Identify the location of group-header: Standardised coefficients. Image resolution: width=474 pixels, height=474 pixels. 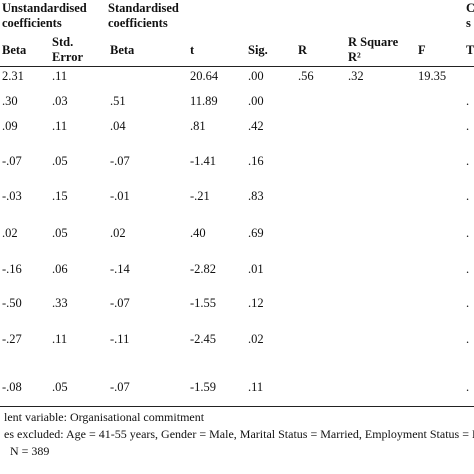
(143, 15).